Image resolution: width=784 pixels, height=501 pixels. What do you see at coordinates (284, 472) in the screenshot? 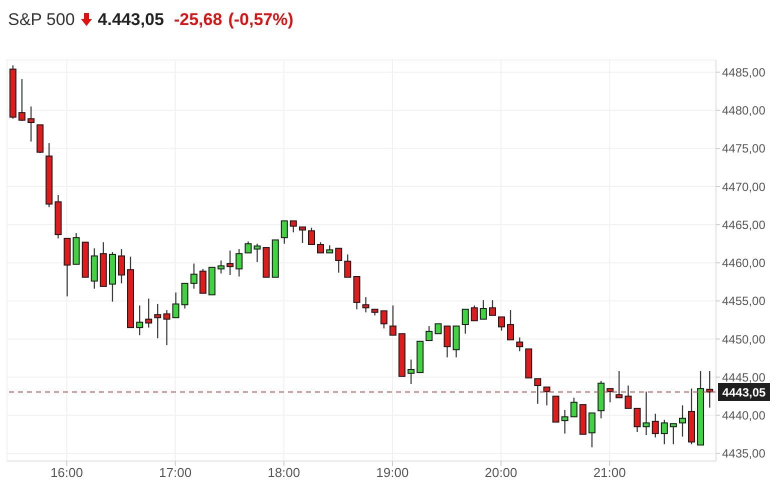
I see `x-tick-label: 18:00` at bounding box center [284, 472].